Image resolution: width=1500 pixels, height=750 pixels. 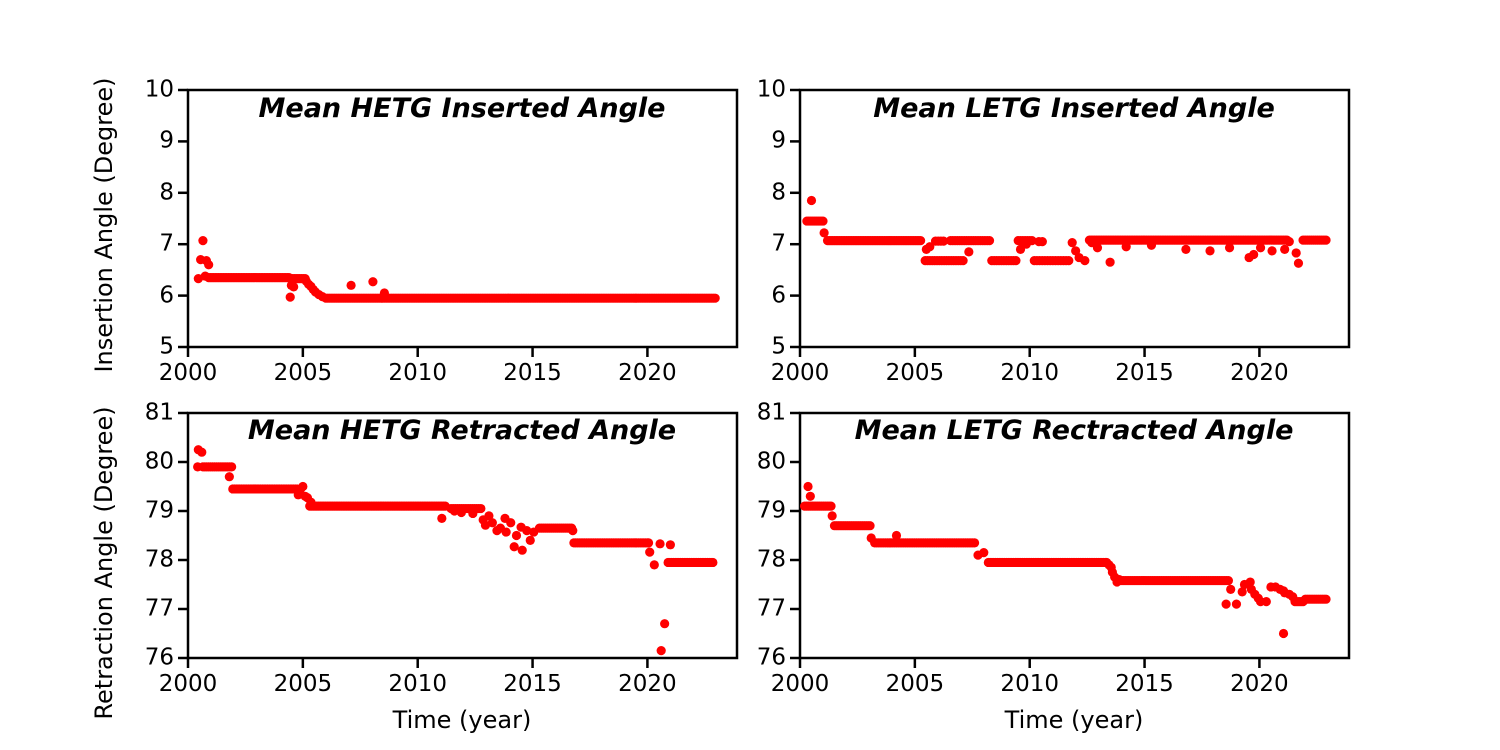 I want to click on tick-marks-hetg-inserted, so click(x=413, y=222).